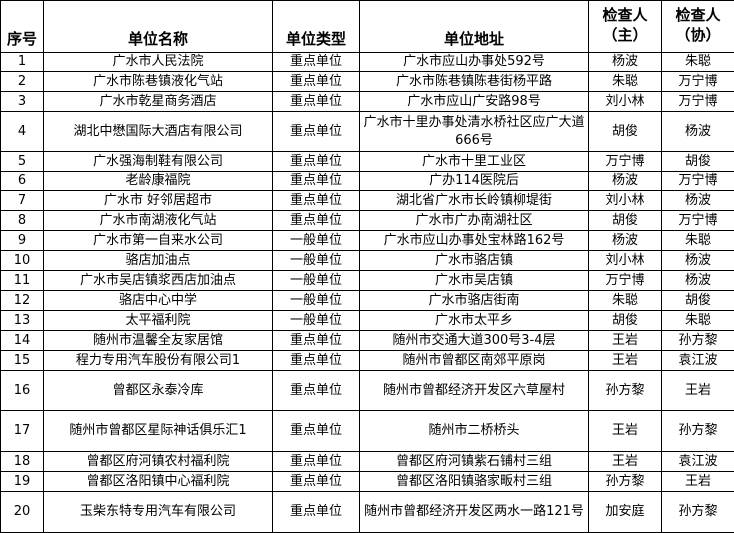 Image resolution: width=734 pixels, height=533 pixels. What do you see at coordinates (698, 462) in the screenshot?
I see `cell-assist: 袁江波` at bounding box center [698, 462].